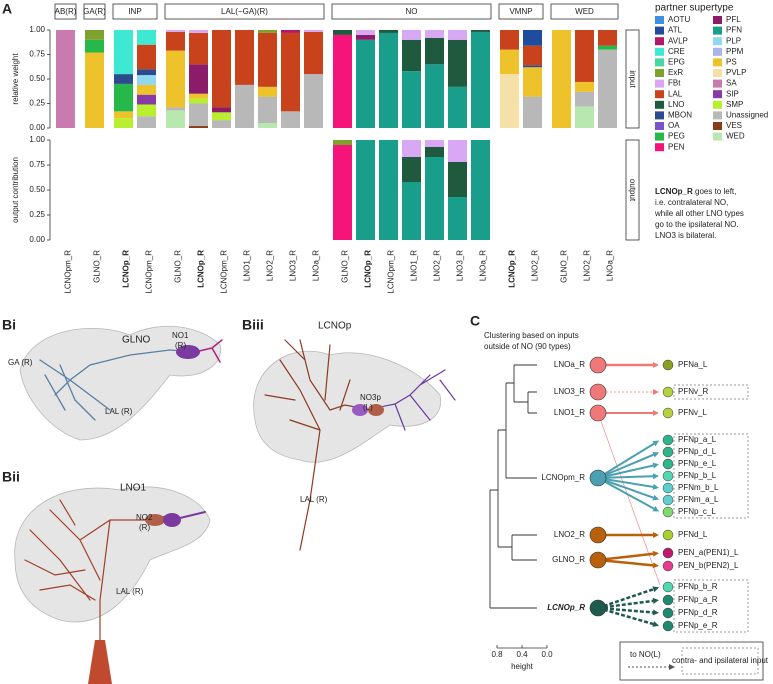 The height and width of the screenshot is (684, 773). Describe the element at coordinates (584, 11) in the screenshot. I see `group-label: WED` at that location.